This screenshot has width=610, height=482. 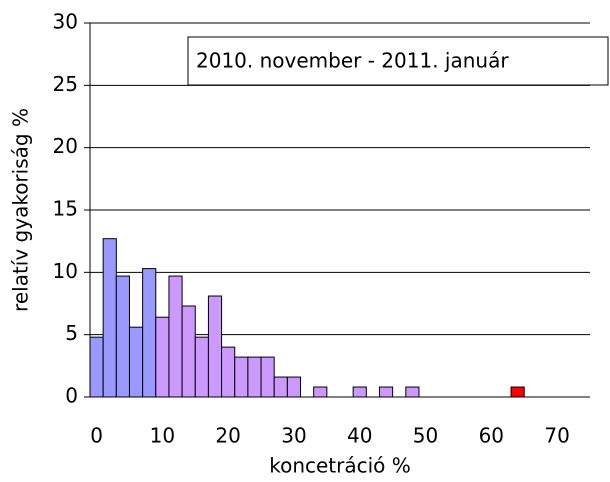 What do you see at coordinates (352, 61) in the screenshot?
I see `annotation: 2010. november - 2011. január` at bounding box center [352, 61].